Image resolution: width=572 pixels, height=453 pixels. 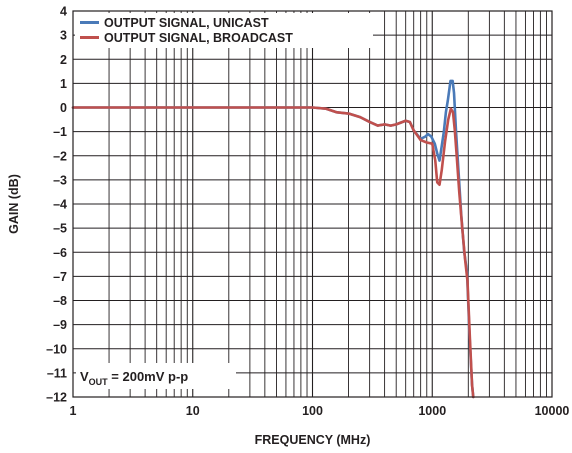 What do you see at coordinates (60, 156) in the screenshot?
I see `y-tick-label: –2` at bounding box center [60, 156].